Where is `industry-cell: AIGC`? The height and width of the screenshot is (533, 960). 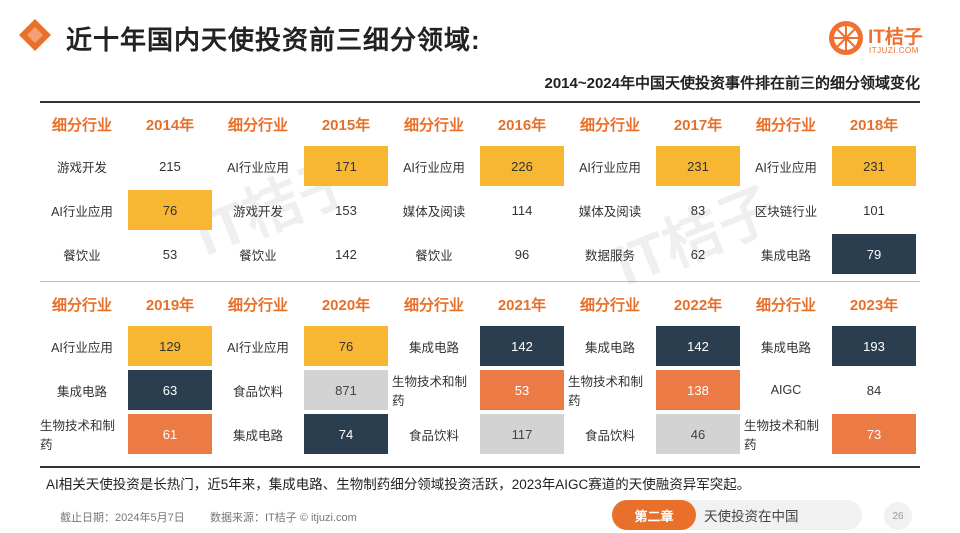 industry-cell: AIGC is located at coordinates (786, 390).